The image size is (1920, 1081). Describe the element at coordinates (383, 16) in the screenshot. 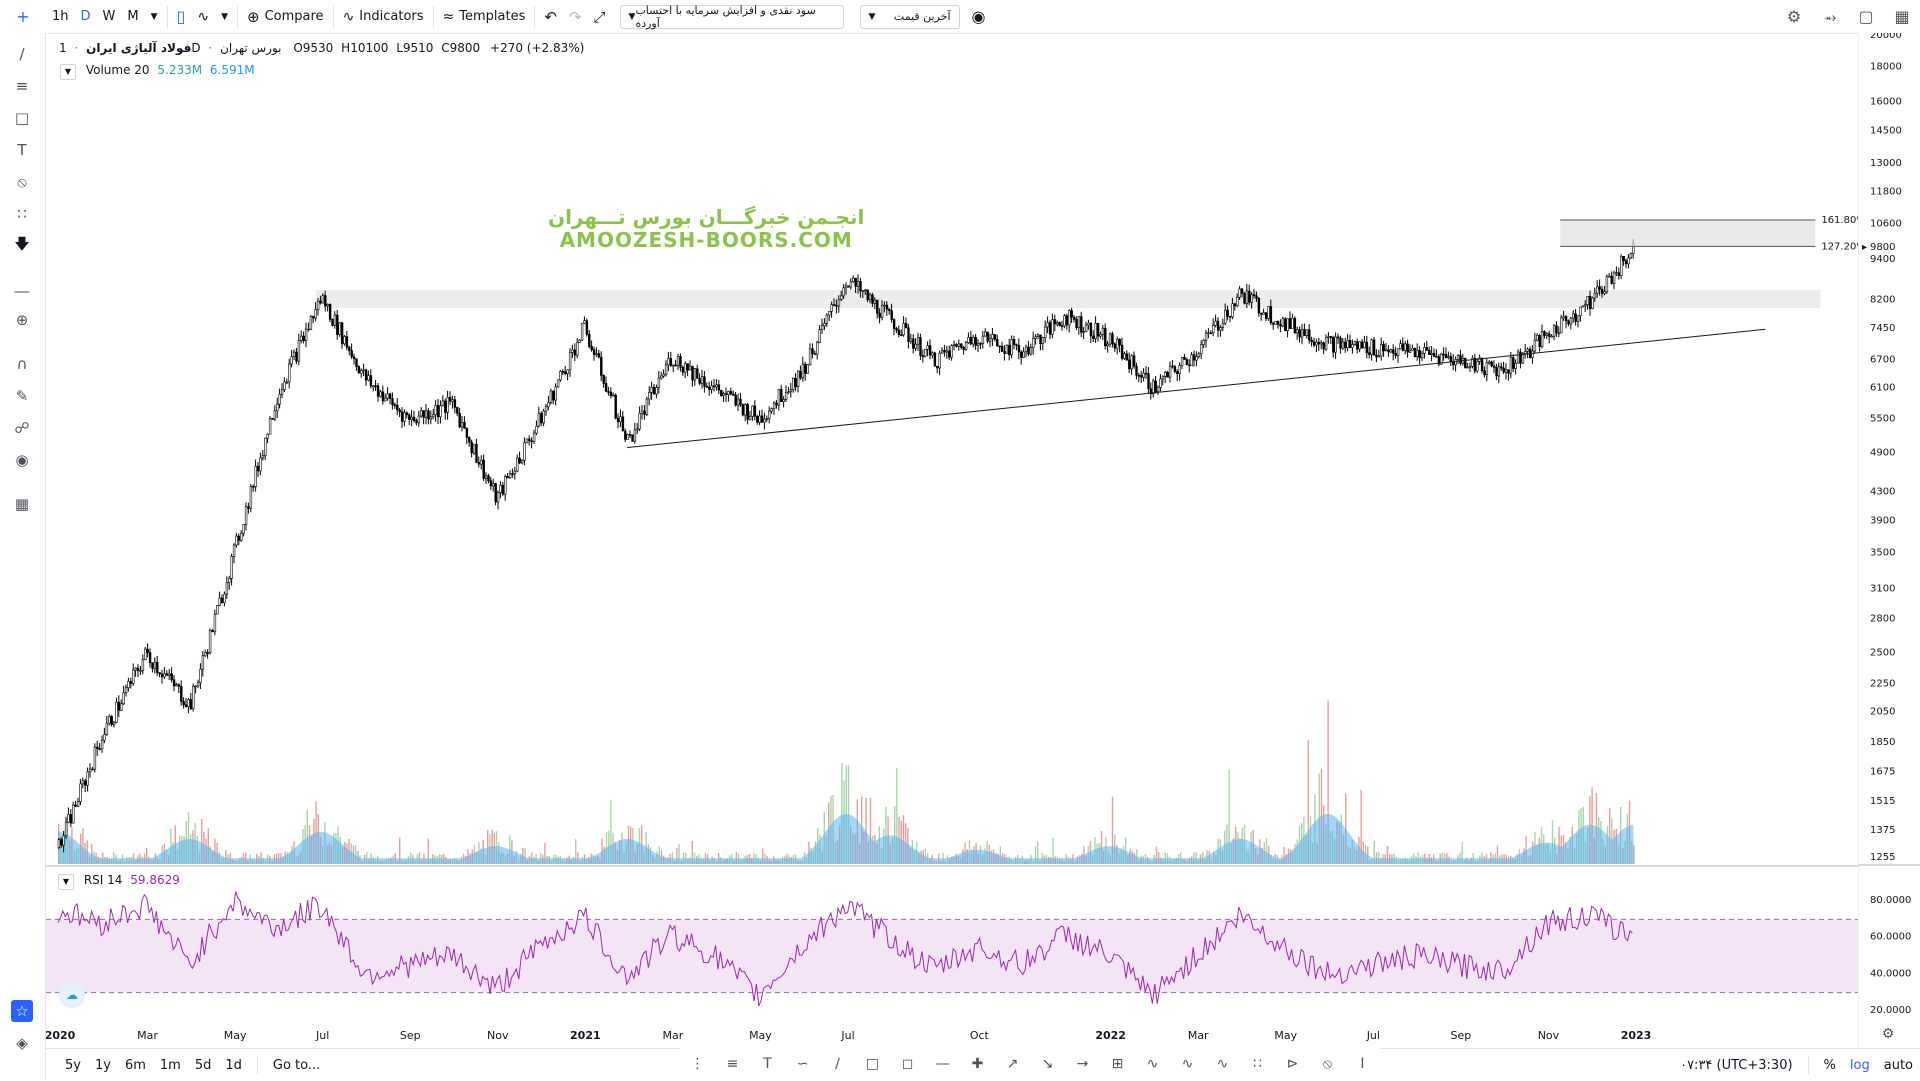

I see `indicators-button: ∿ Indicators` at that location.